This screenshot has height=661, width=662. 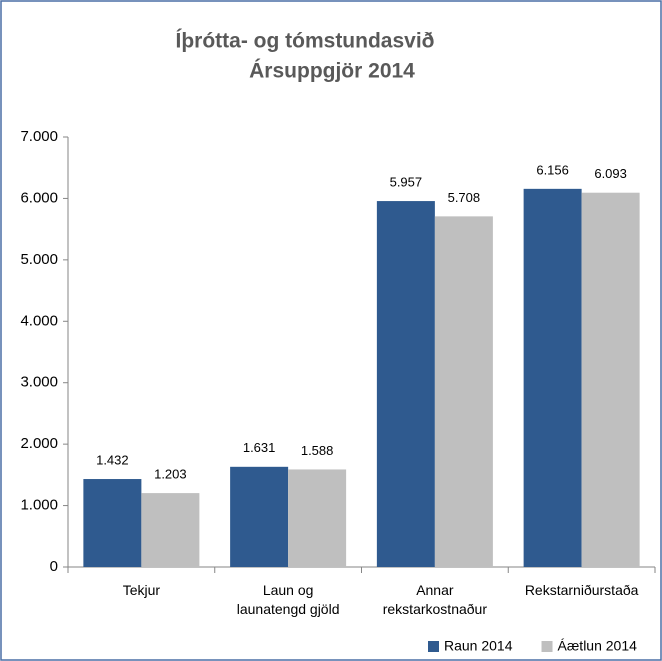 I want to click on x-tick-label-box: Rekstarniðurstaða, so click(x=581, y=590).